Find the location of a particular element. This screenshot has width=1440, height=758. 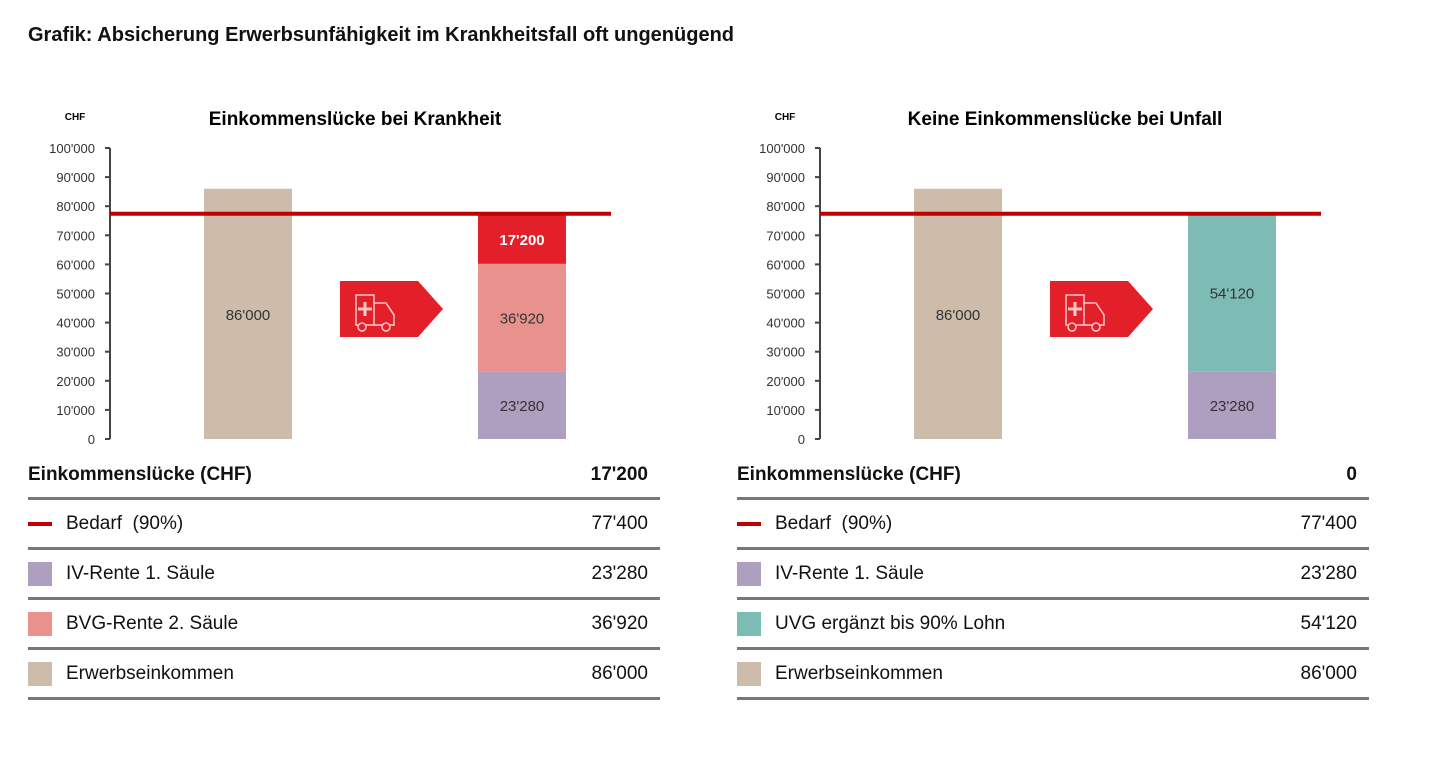

row-label: BVG-Rente 2. Säule is located at coordinates (152, 623).